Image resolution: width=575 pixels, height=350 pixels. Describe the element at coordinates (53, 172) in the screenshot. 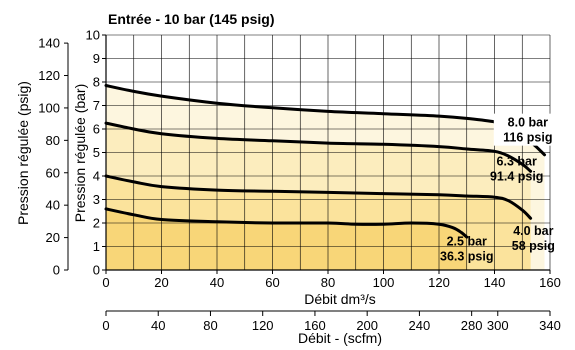

I see `y2-tick-label: 60` at that location.